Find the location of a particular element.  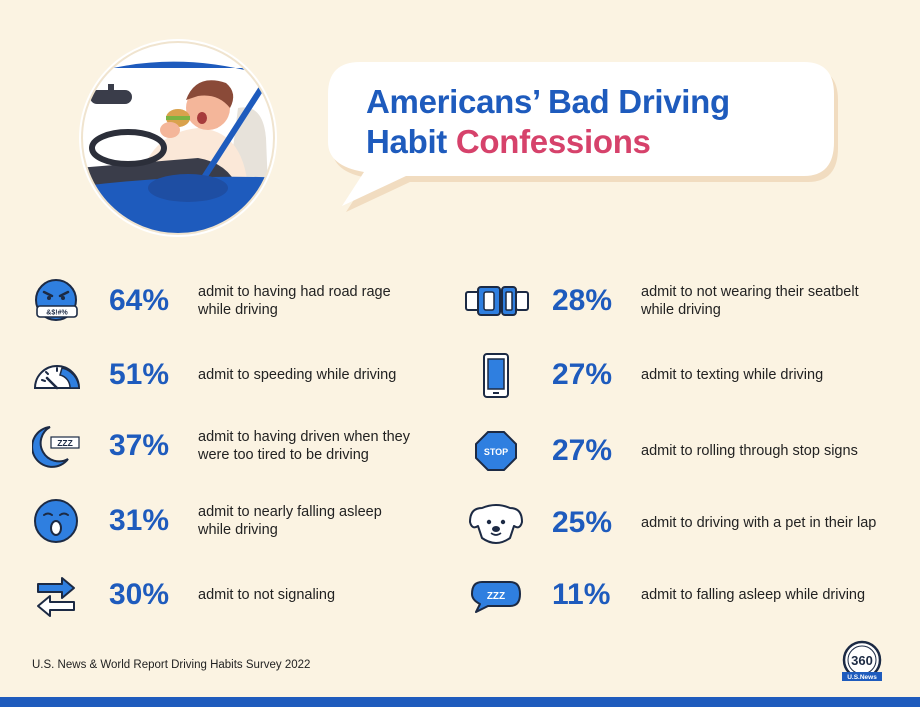

zzz-bubble-icon: ZZZ is located at coordinates (496, 597).